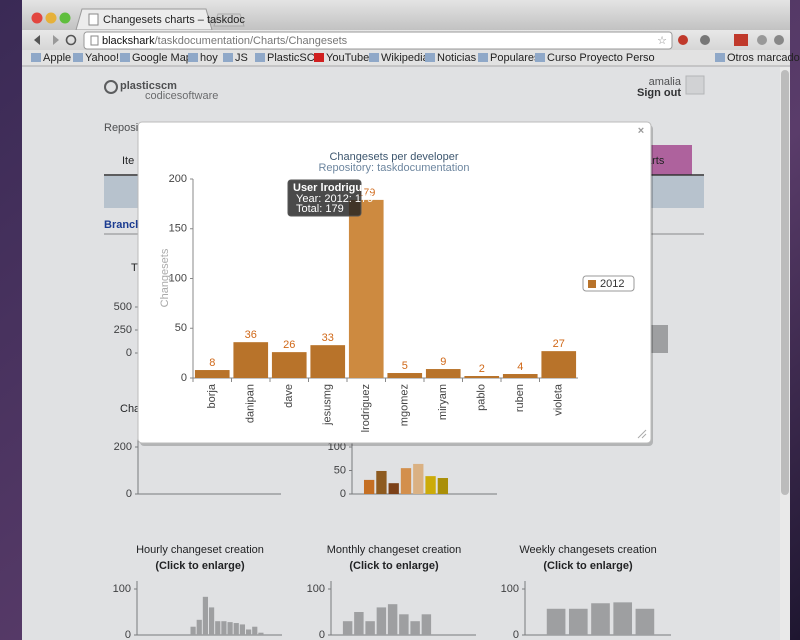  I want to click on mini-tick-label: 50, so click(340, 470).